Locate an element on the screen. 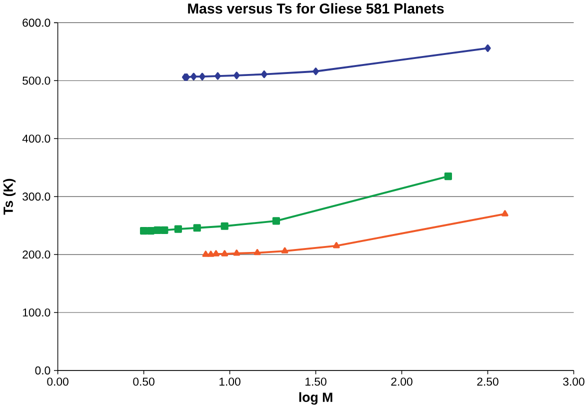  chart-title: Mass versus Ts for Gliese 581 Planets is located at coordinates (316, 8).